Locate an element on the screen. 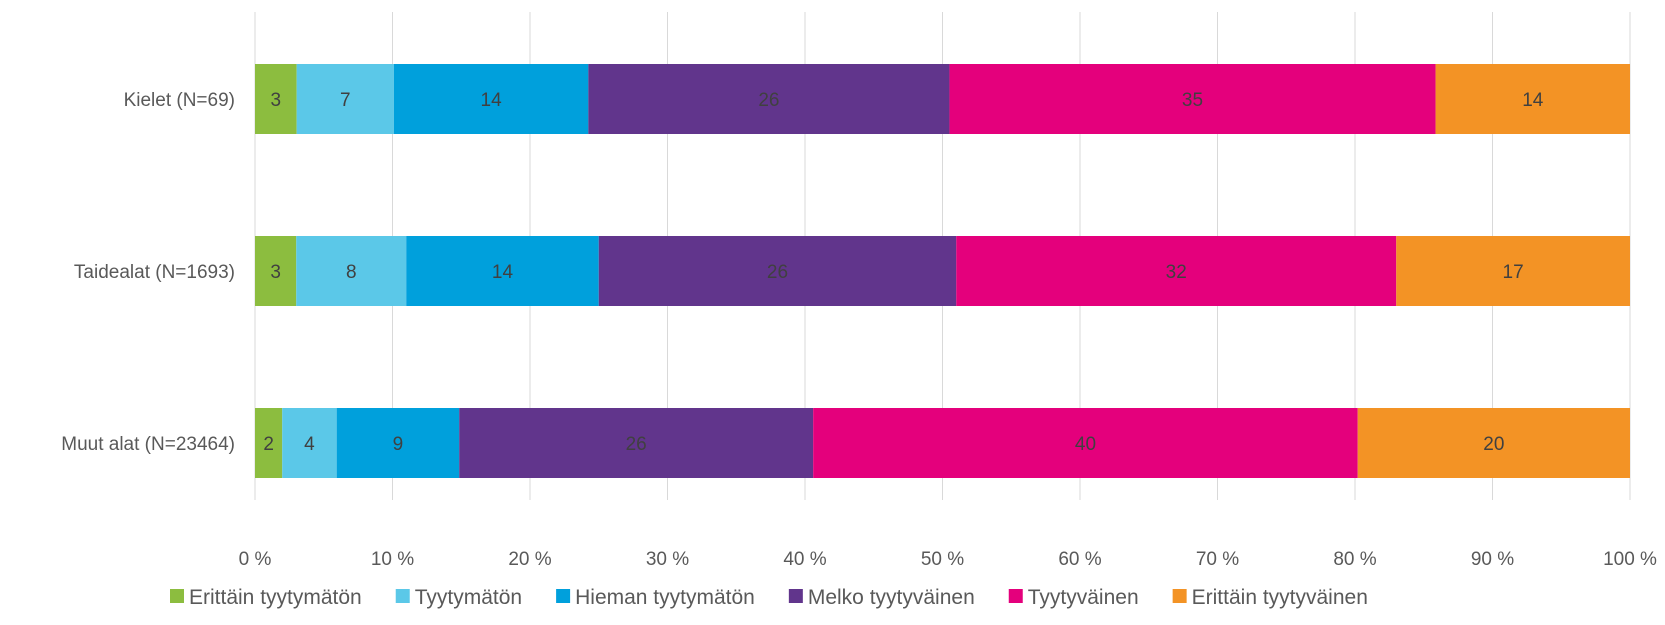 This screenshot has height=625, width=1665. x-tick-label: 70 % is located at coordinates (1217, 559).